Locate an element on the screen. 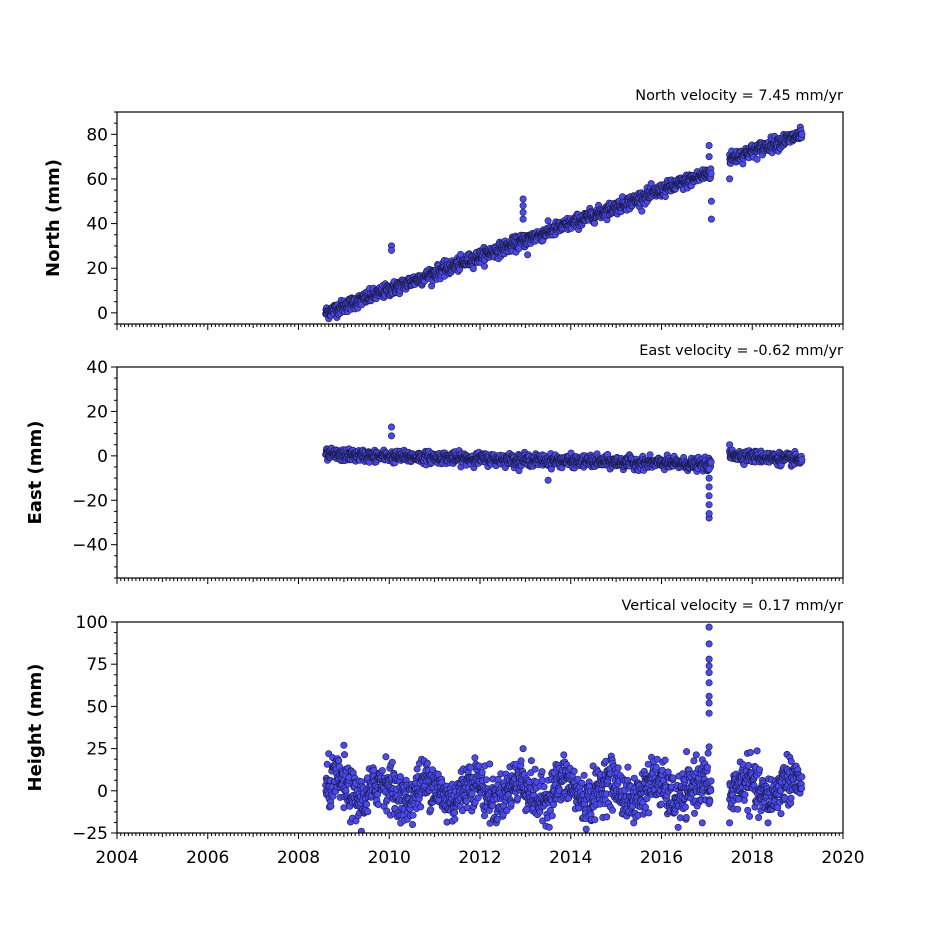  y-axis-label: North (mm) is located at coordinates (53, 218).